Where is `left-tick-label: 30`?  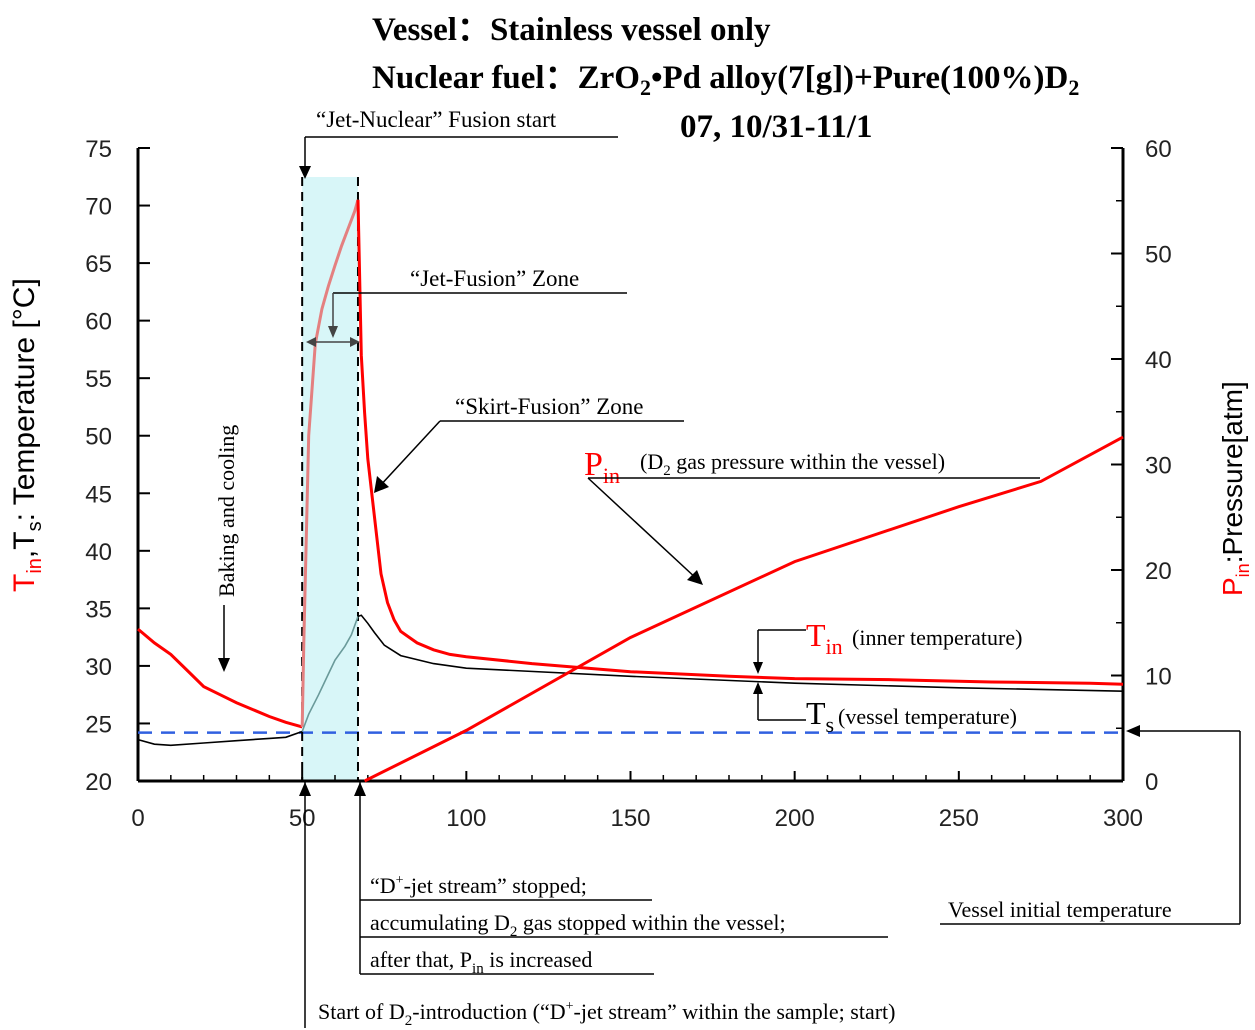 left-tick-label: 30 is located at coordinates (98, 667).